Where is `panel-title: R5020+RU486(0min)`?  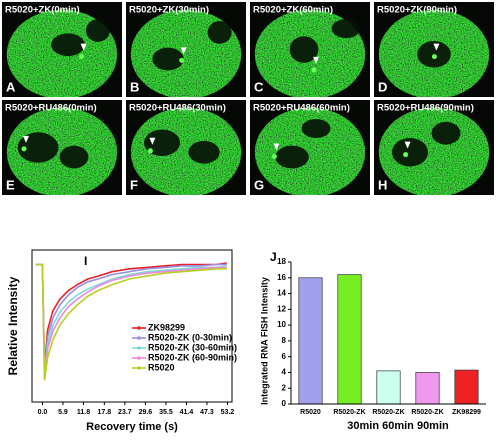
panel-title: R5020+RU486(0min) is located at coordinates (51, 108).